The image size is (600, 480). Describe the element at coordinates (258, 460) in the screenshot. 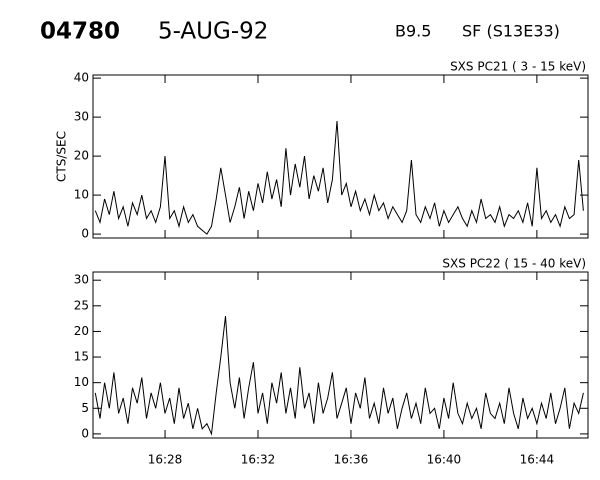

I see `x-tick-label: 16:32` at that location.